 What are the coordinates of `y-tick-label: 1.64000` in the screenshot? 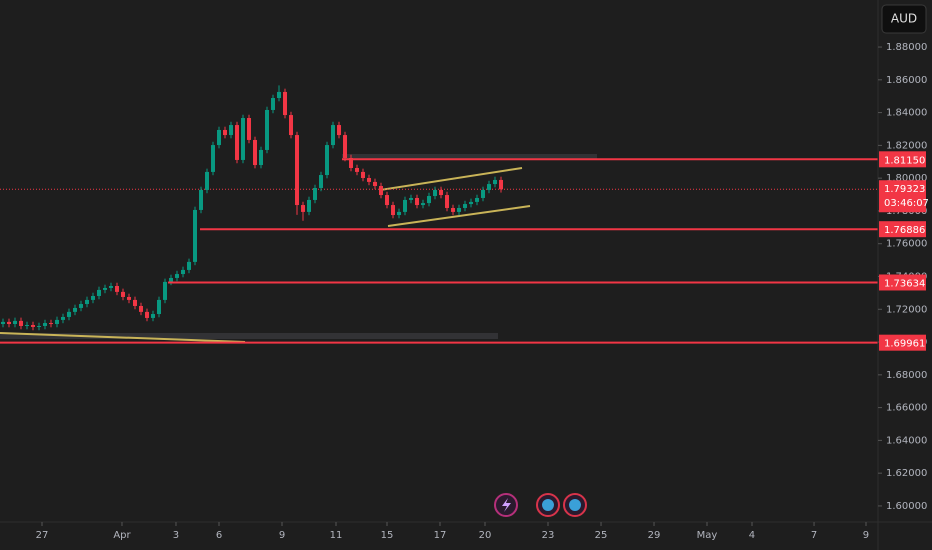 It's located at (906, 440).